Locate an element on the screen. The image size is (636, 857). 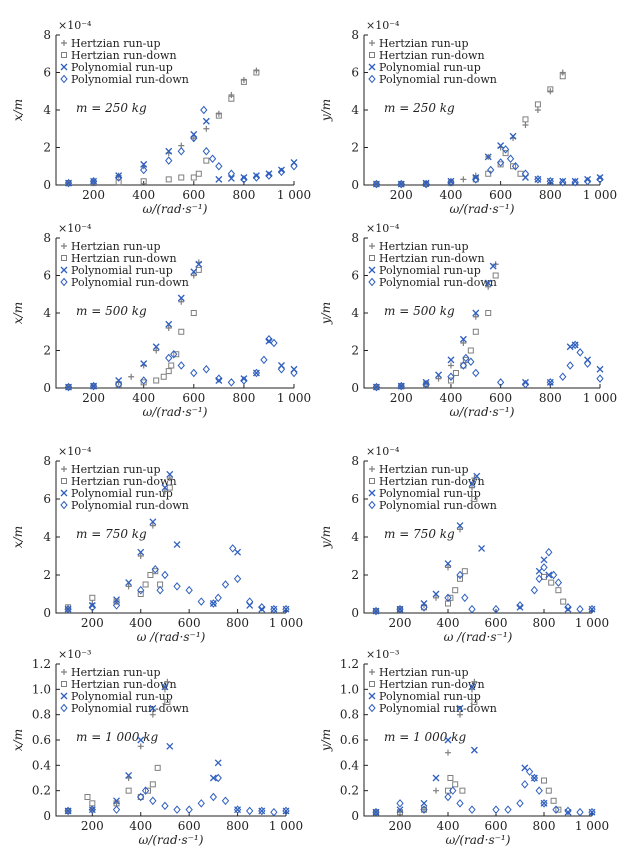
y-tick-label: 0 is located at coordinates (47, 185).